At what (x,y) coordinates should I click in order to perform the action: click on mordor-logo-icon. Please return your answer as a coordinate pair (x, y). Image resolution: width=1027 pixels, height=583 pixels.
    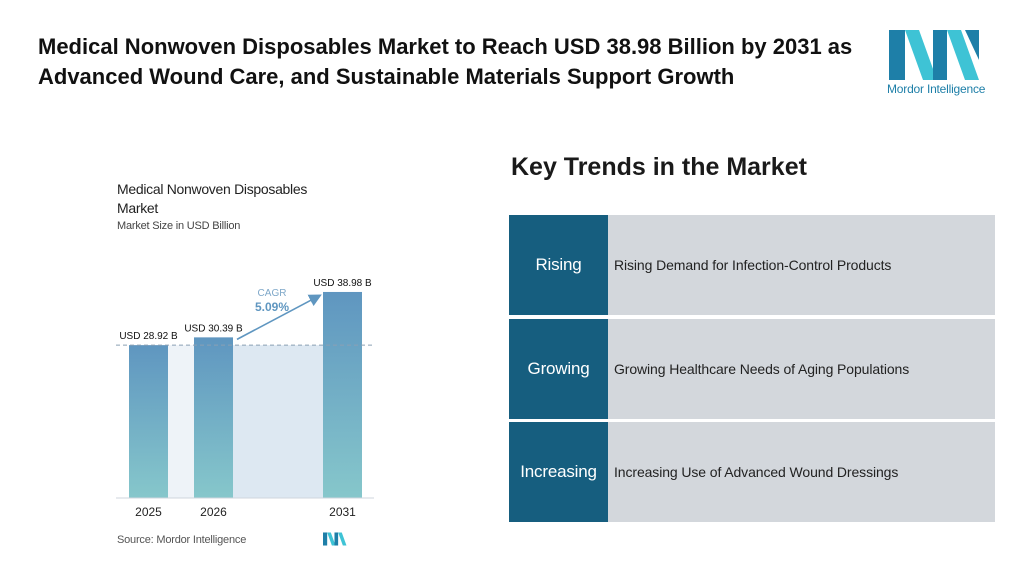
    Looking at the image, I should click on (934, 55).